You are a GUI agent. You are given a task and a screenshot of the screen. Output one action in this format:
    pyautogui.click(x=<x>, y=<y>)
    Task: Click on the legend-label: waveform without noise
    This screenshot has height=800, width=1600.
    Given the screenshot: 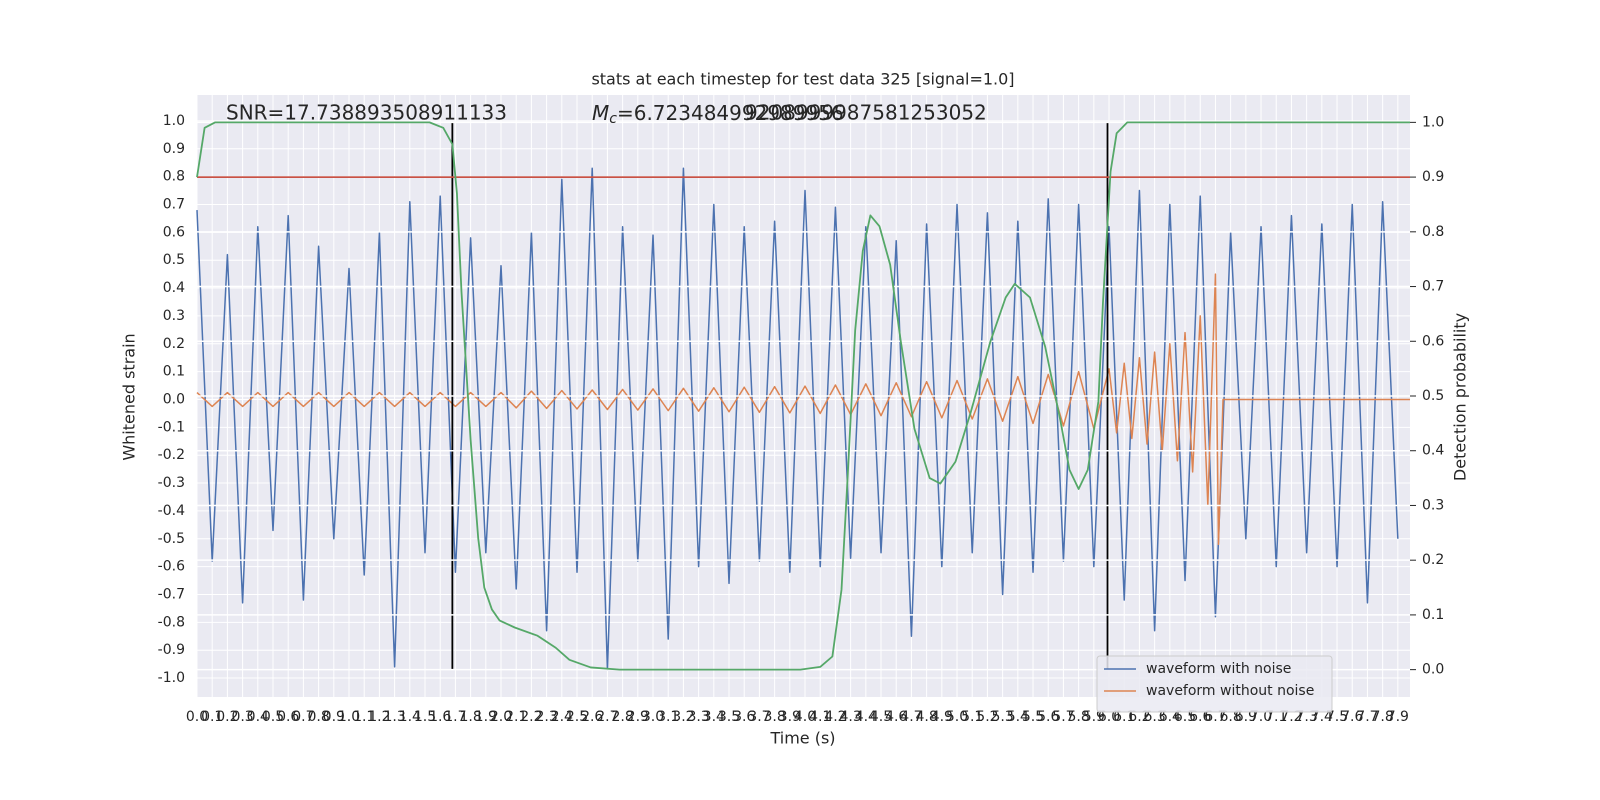 What is the action you would take?
    pyautogui.click(x=1230, y=691)
    